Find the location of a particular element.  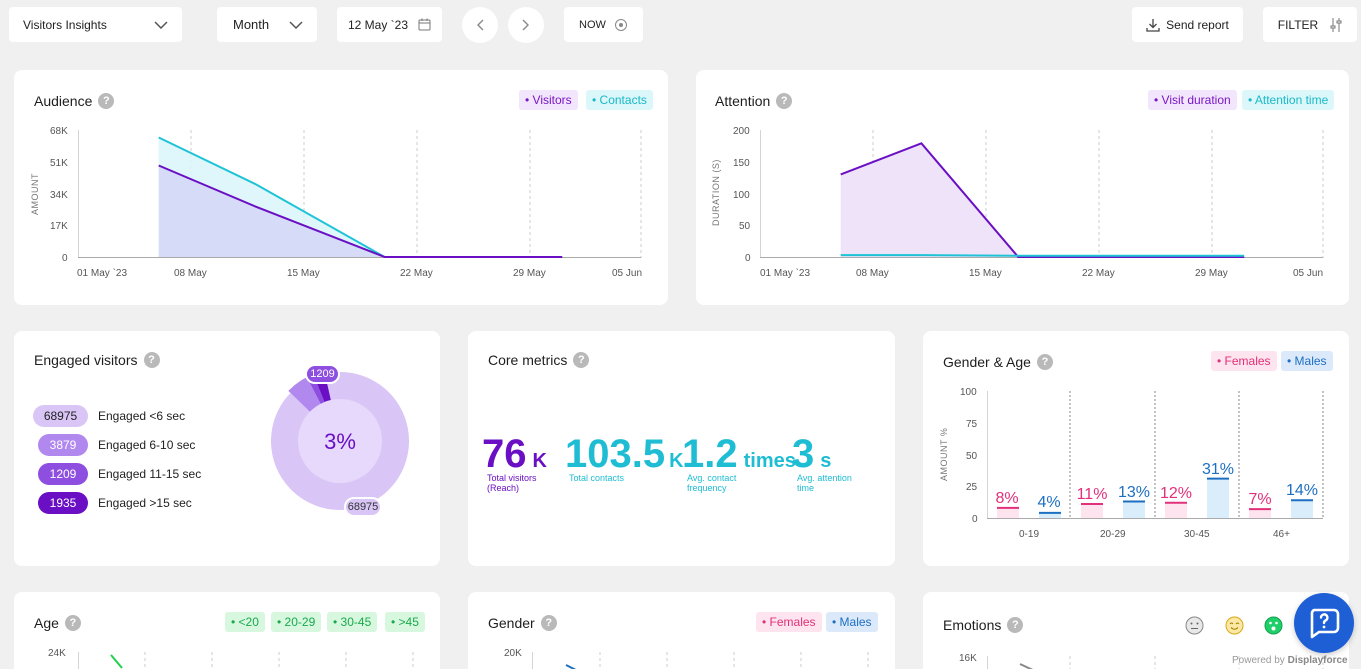

powered-brand: Displayforce is located at coordinates (1317, 660).